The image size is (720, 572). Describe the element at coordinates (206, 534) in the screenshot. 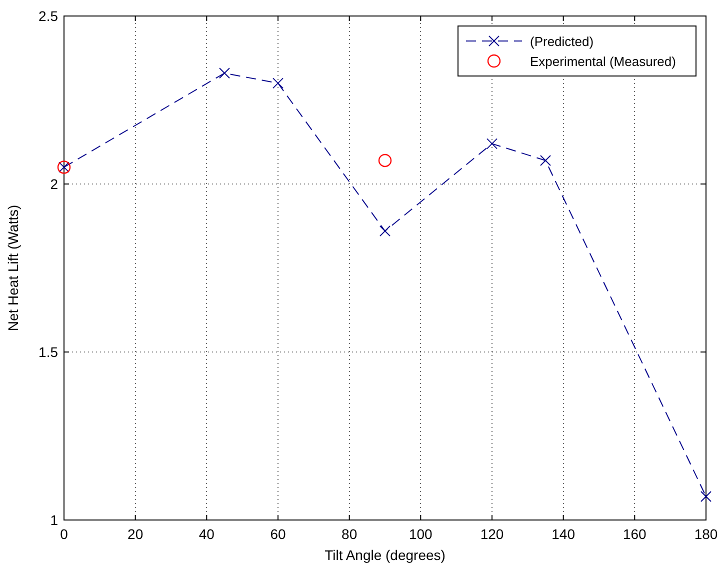

I see `x-tick-label: 40` at that location.